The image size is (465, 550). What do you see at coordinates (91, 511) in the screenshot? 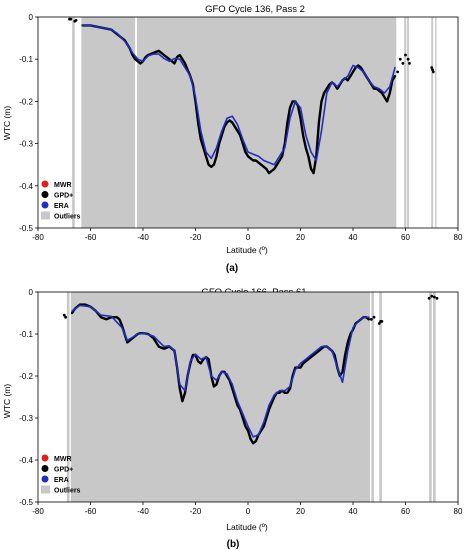
I see `x-tick-label-b-1: -60` at bounding box center [91, 511].